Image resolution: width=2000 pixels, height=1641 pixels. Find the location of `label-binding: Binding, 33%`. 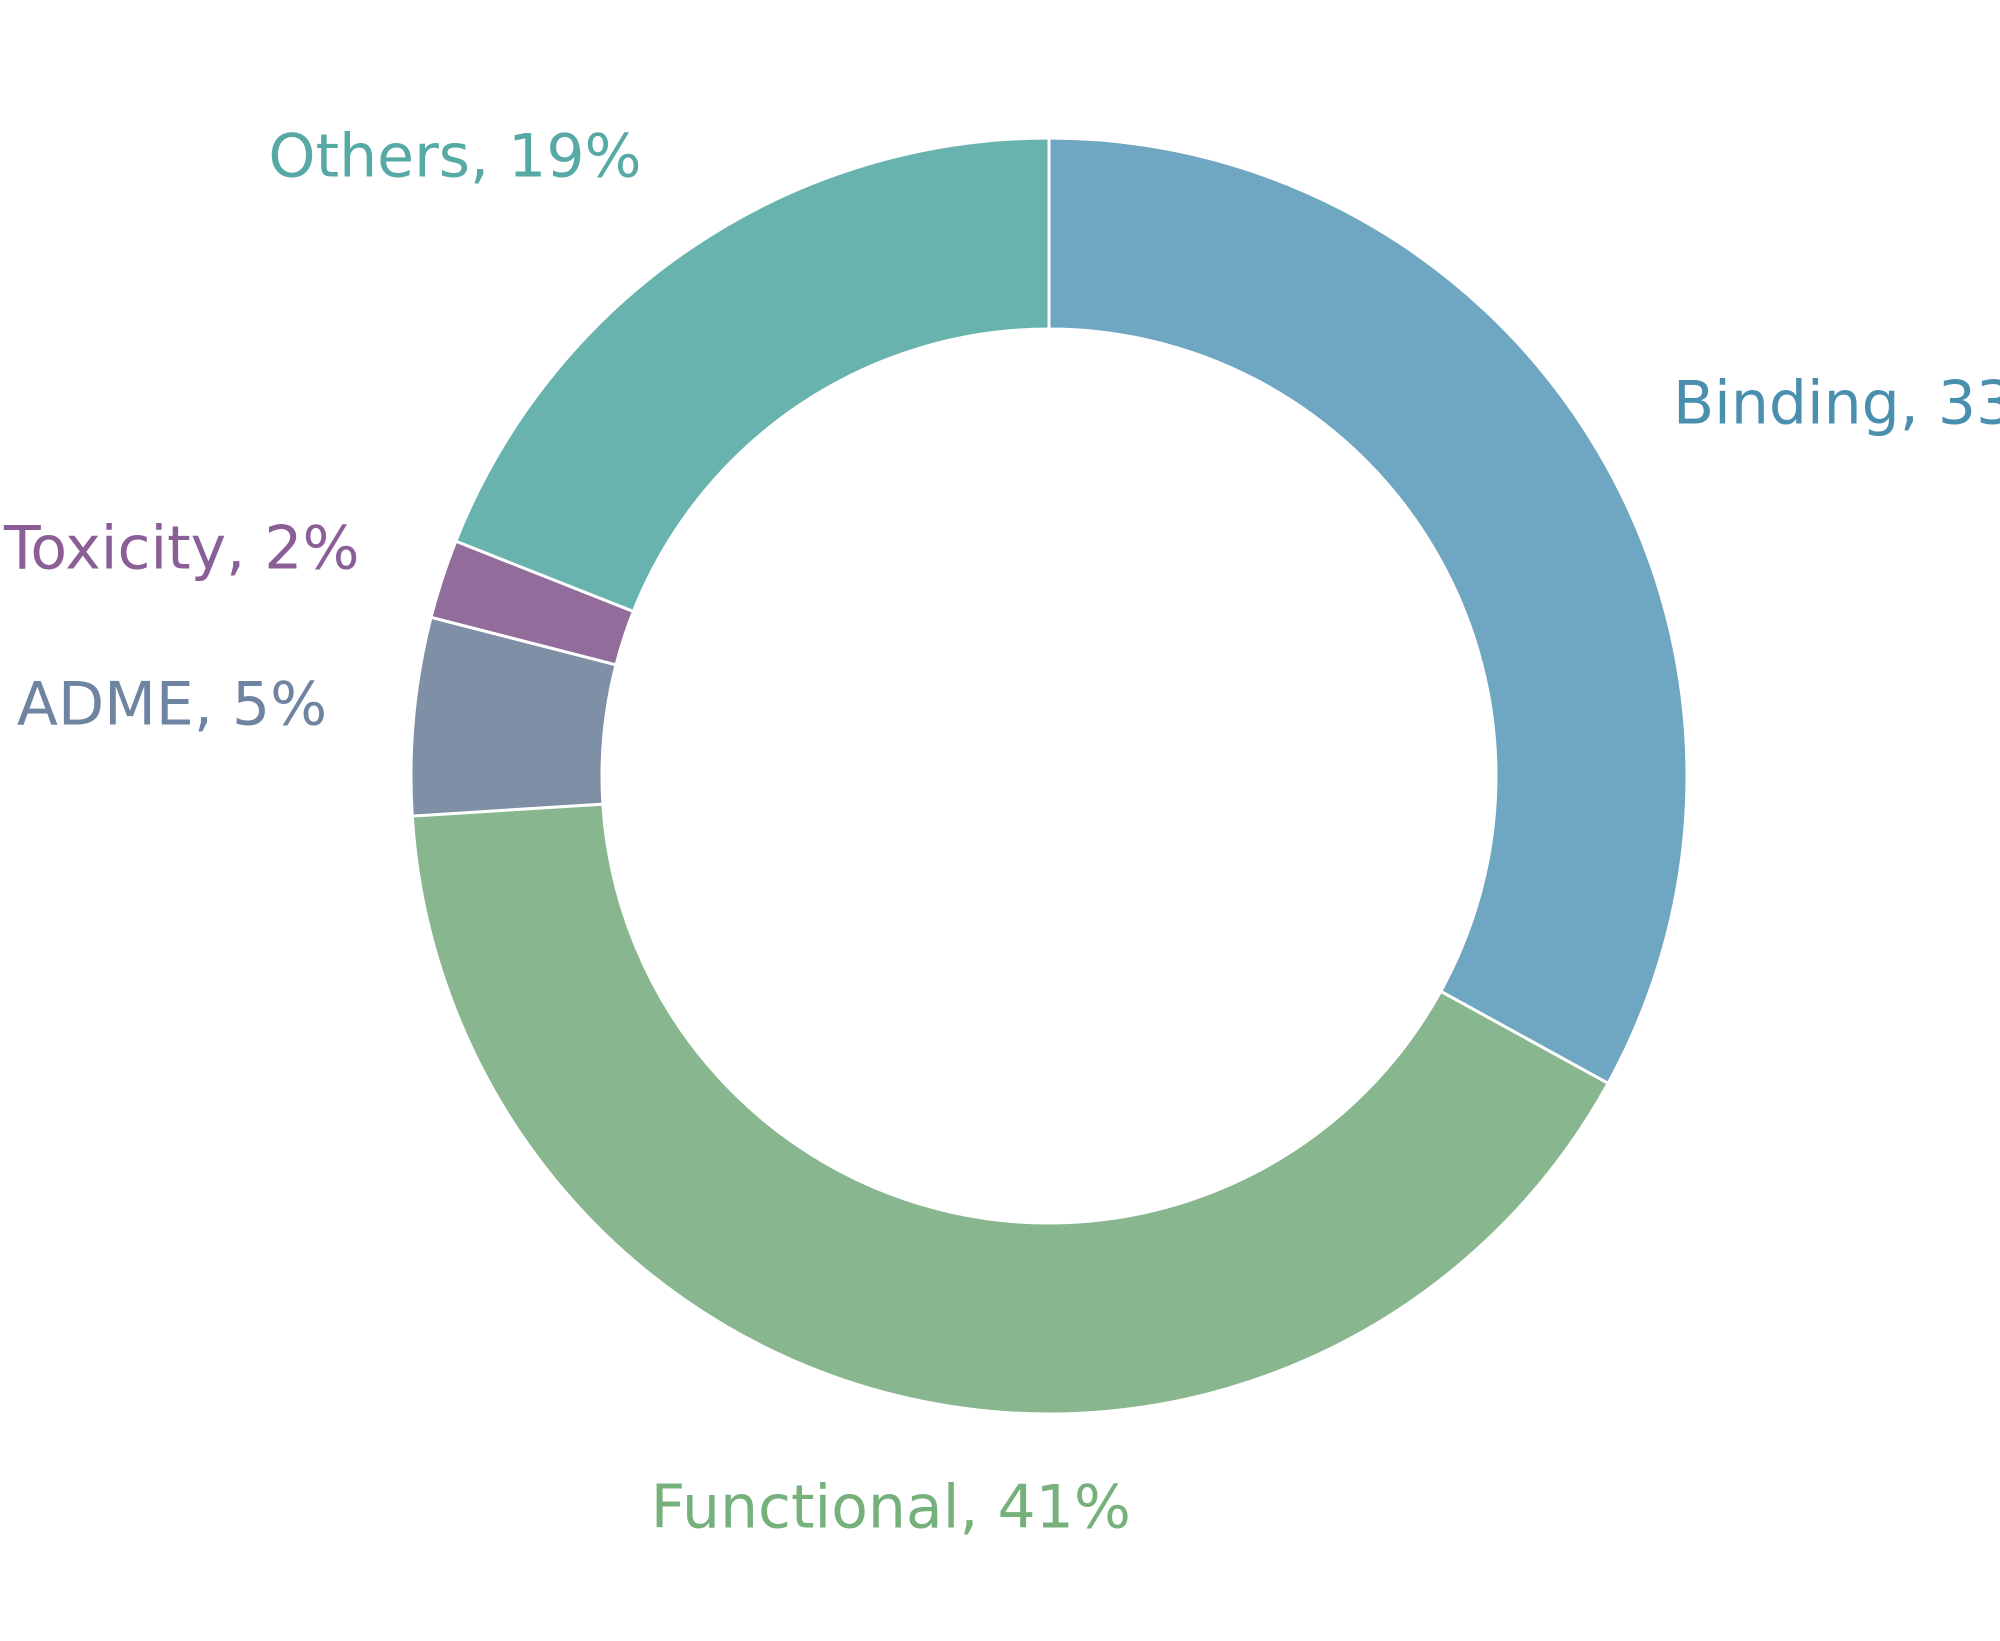

label-binding: Binding, 33% is located at coordinates (1836, 403).